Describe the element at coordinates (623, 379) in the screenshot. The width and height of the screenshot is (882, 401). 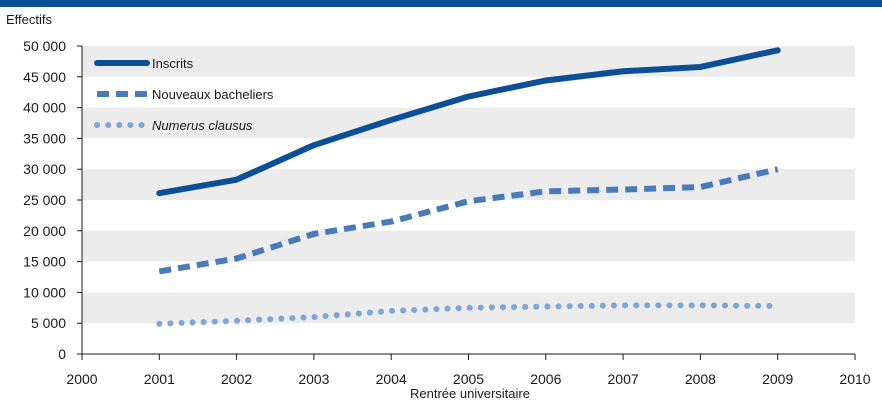
I see `x-tick-label: 2007` at that location.